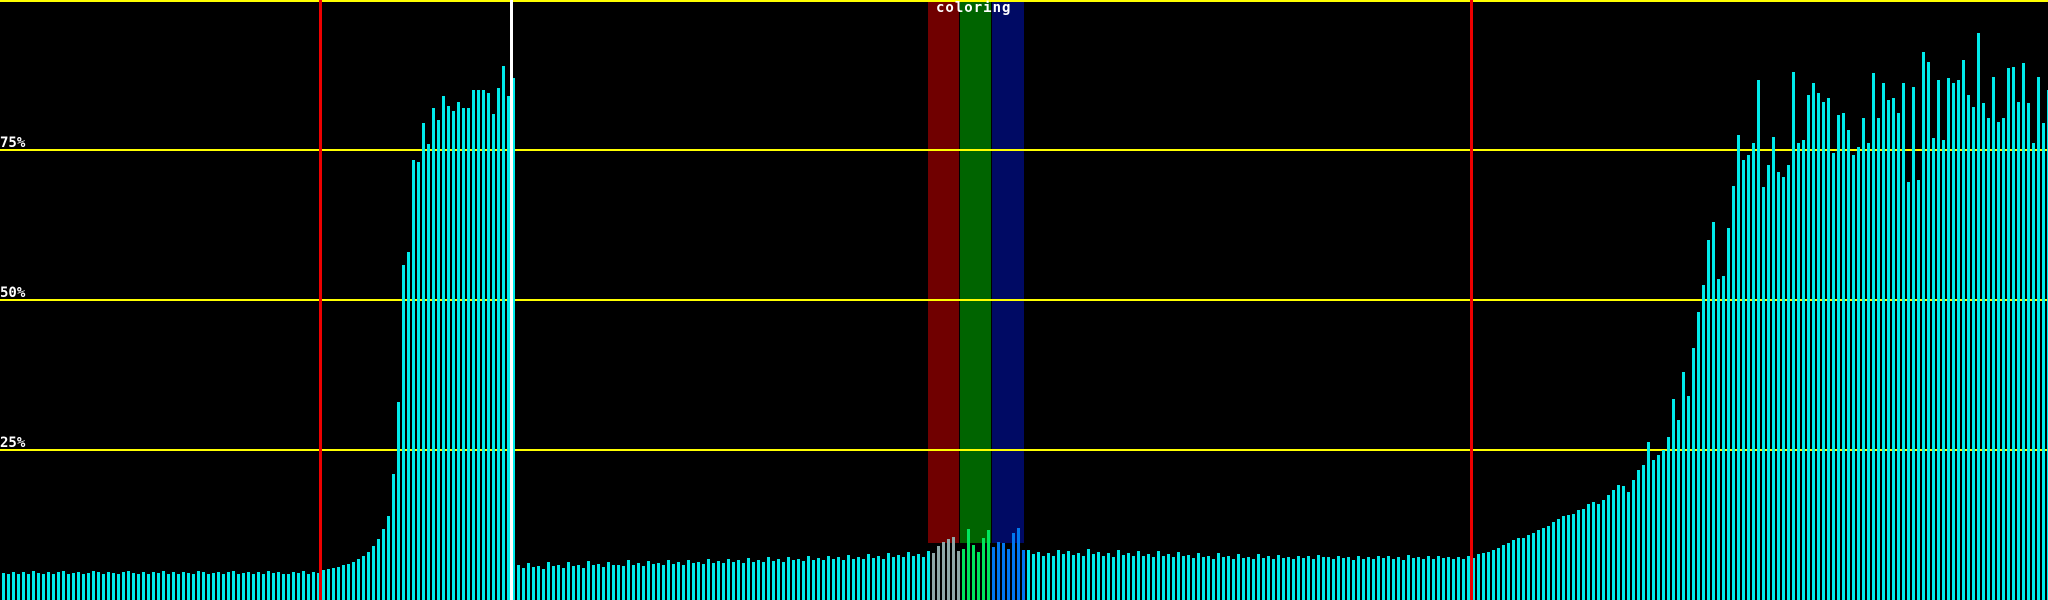  I want to click on coloring-label: coloring, so click(974, 8).